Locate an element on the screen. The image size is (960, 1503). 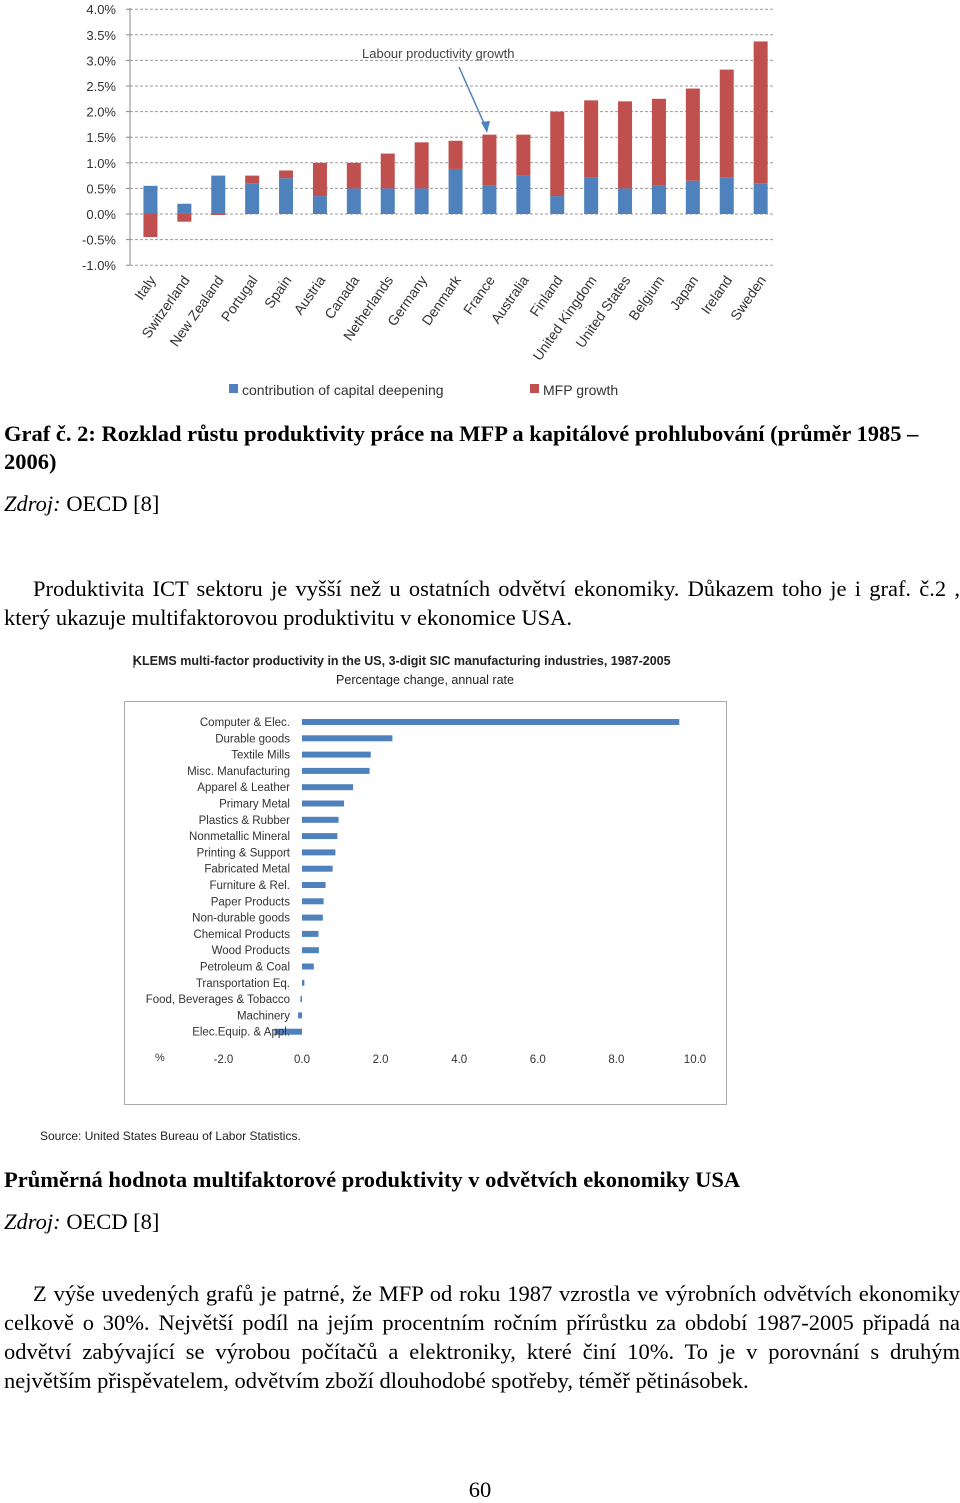
industry-label: Computer & Elec. is located at coordinates (245, 723).